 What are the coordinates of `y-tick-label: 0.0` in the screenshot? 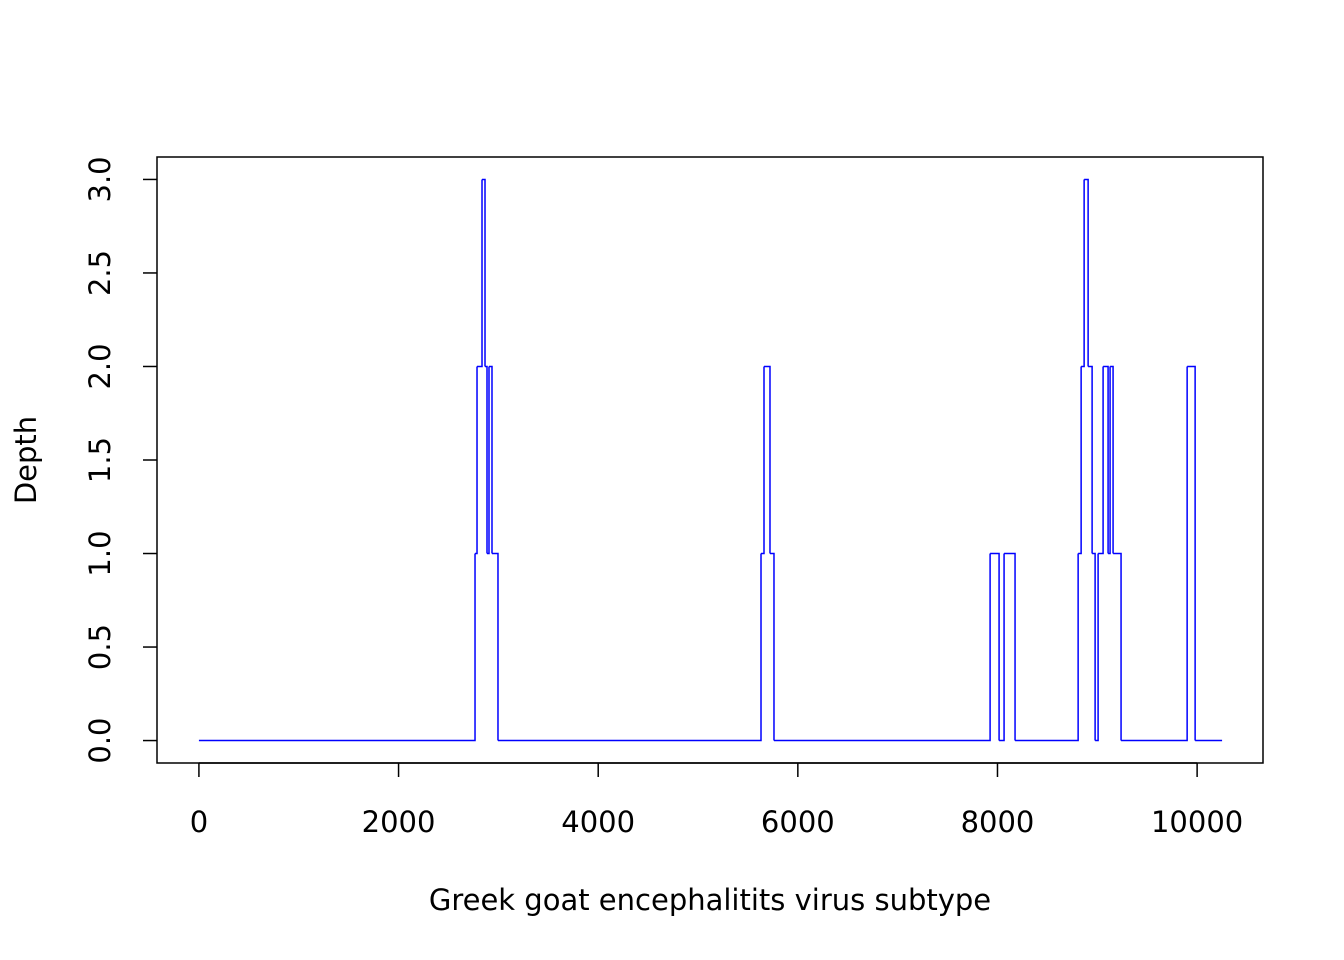 It's located at (100, 740).